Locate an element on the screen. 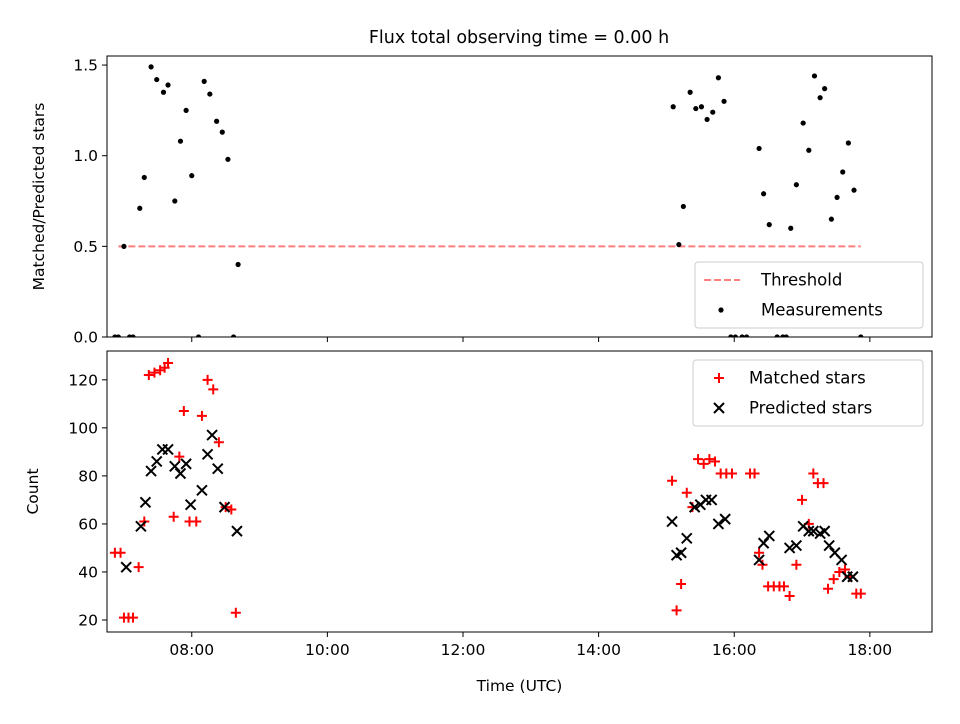 Image resolution: width=960 pixels, height=724 pixels. legend-label: Measurements is located at coordinates (822, 310).